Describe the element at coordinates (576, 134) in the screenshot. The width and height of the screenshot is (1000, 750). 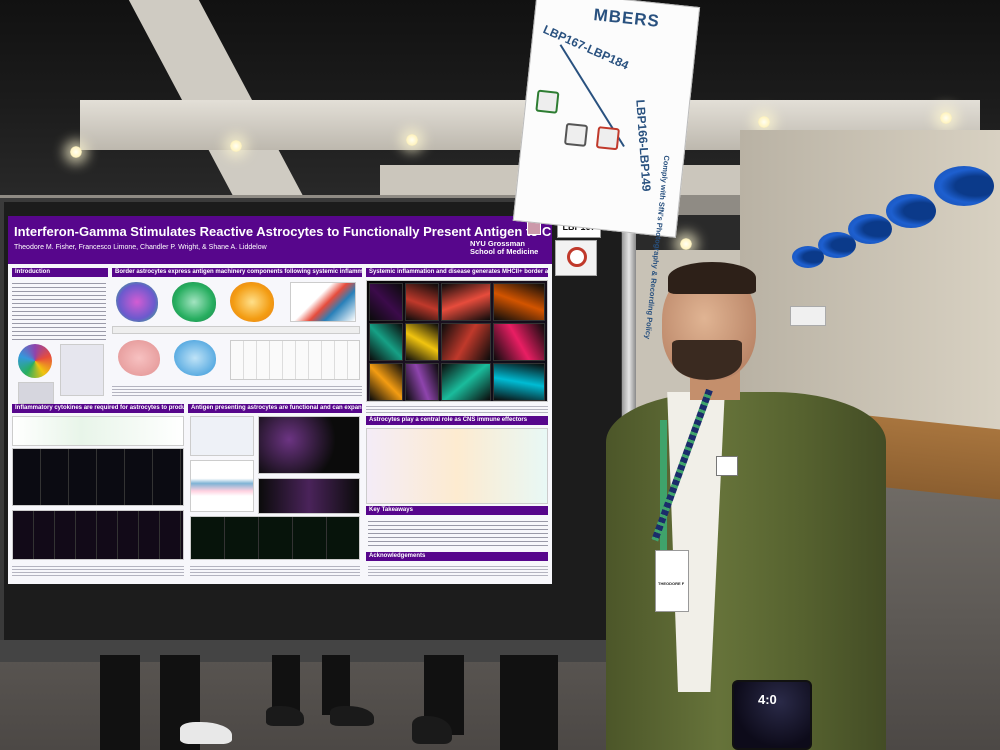
I see `creative-commons-icon` at that location.